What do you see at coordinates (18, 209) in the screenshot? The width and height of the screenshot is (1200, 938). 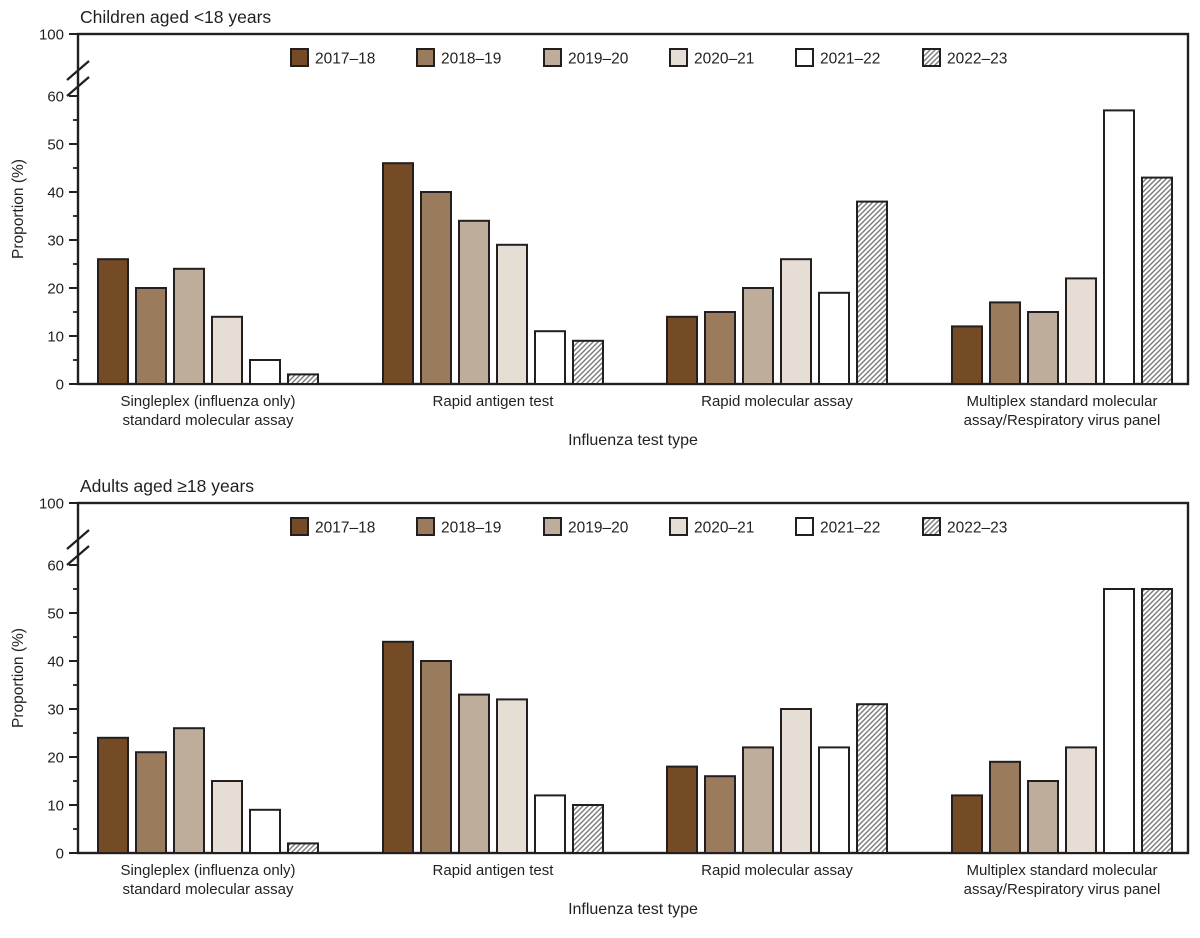 I see `y-axis-title-children: Proportion (%)` at bounding box center [18, 209].